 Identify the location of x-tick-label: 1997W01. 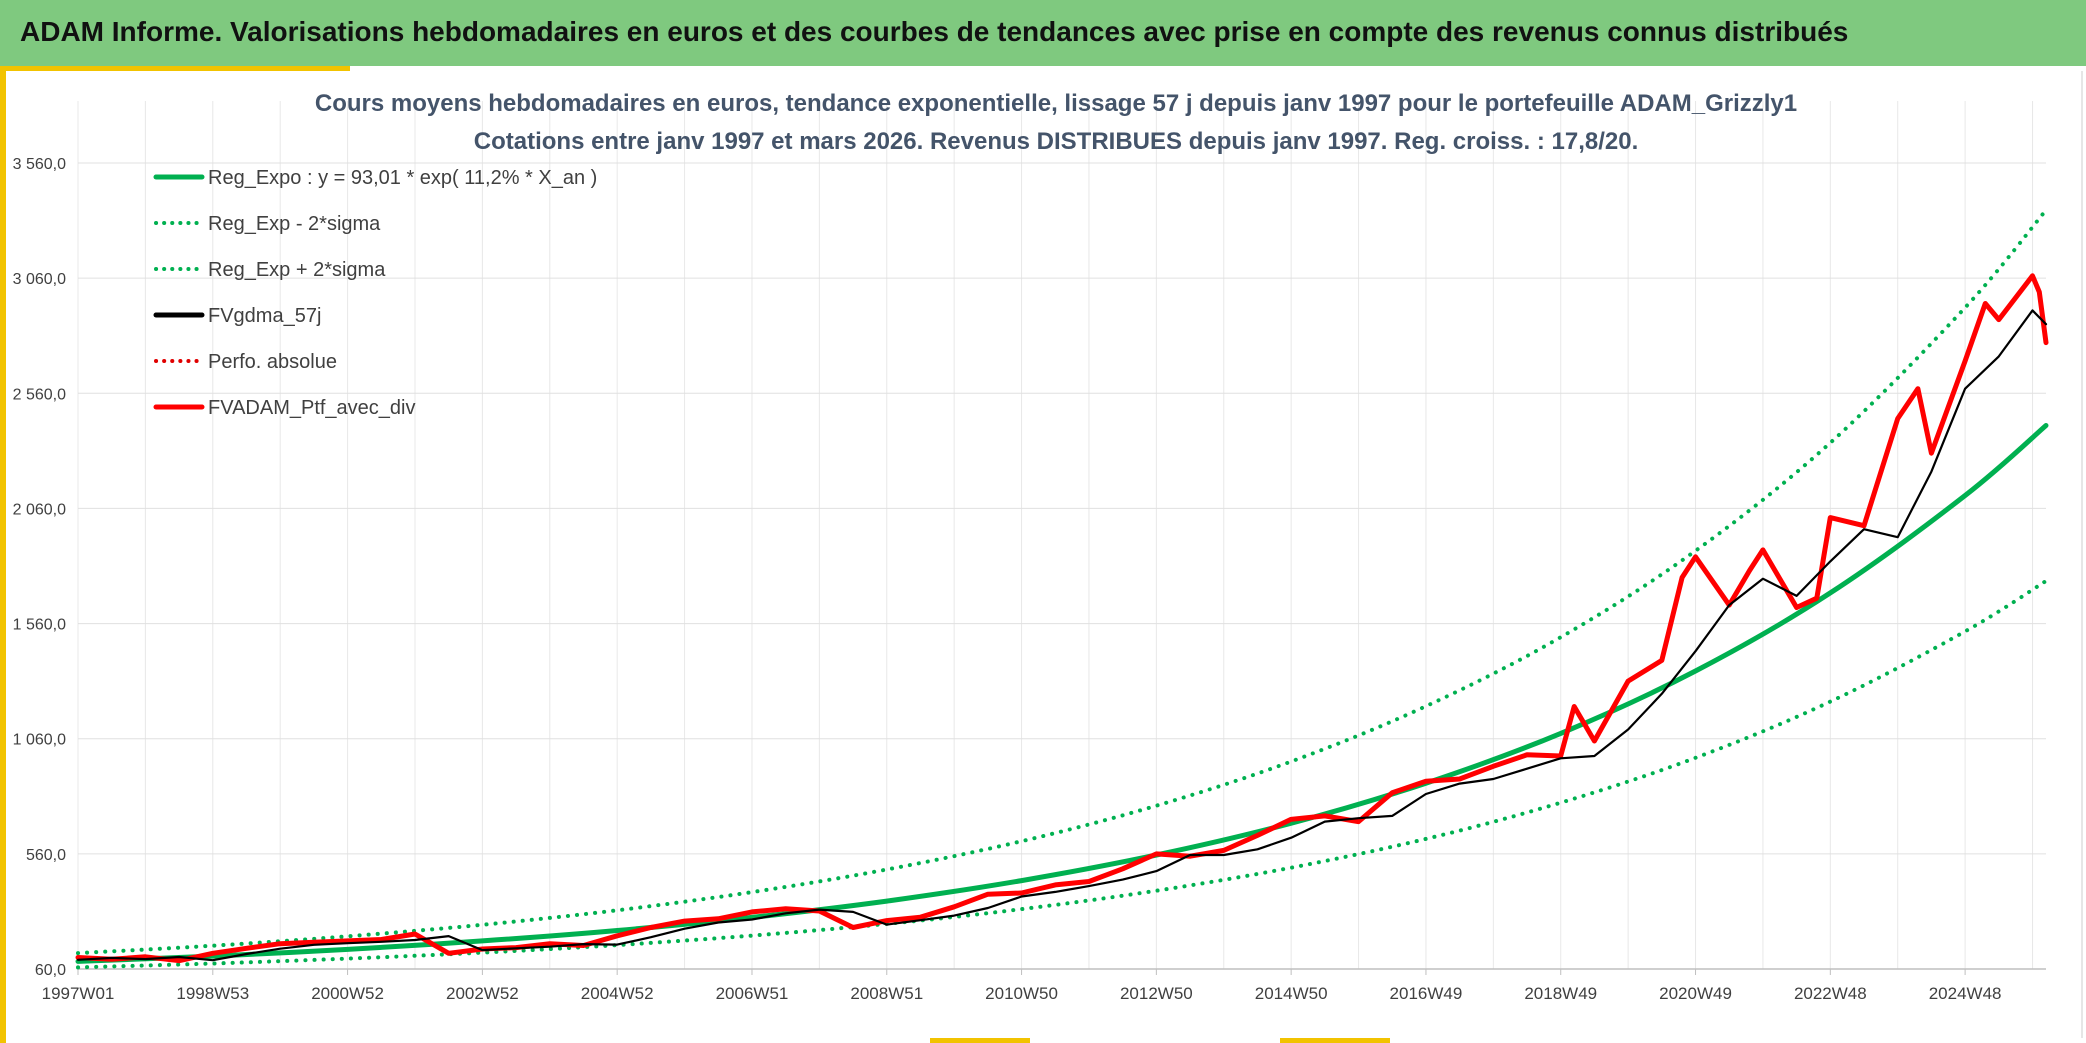
(78, 993).